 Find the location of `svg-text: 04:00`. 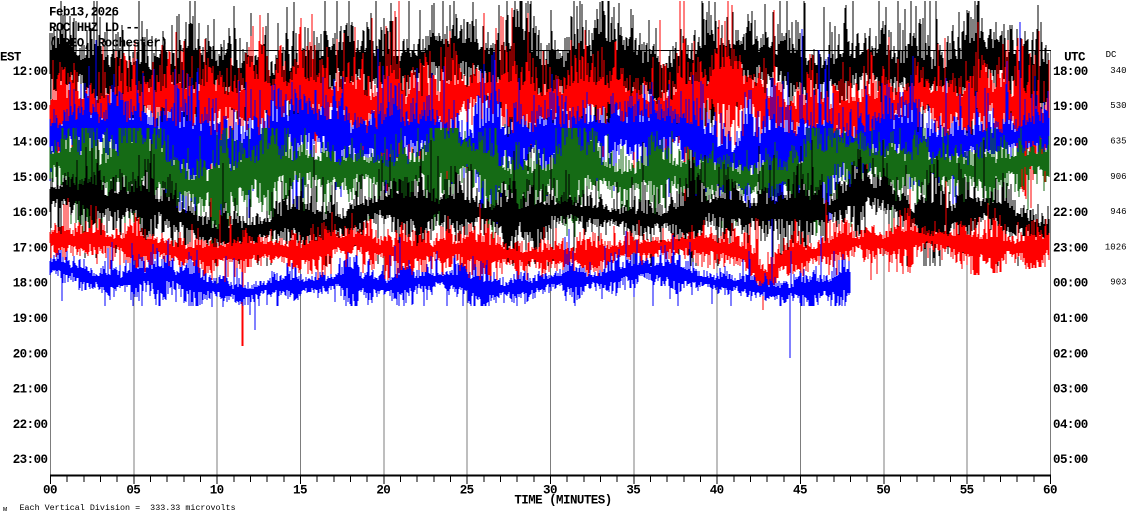

svg-text: 04:00 is located at coordinates (1070, 425).